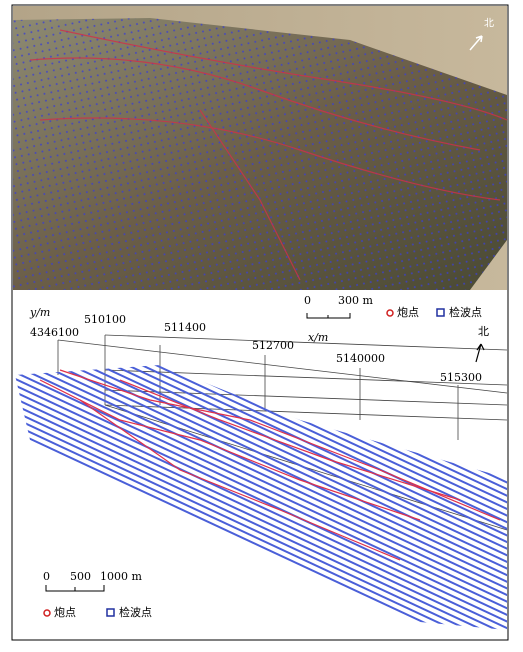 Image resolution: width=523 pixels, height=652 pixels. What do you see at coordinates (355, 300) in the screenshot?
I see `scale-label: 300 m` at bounding box center [355, 300].